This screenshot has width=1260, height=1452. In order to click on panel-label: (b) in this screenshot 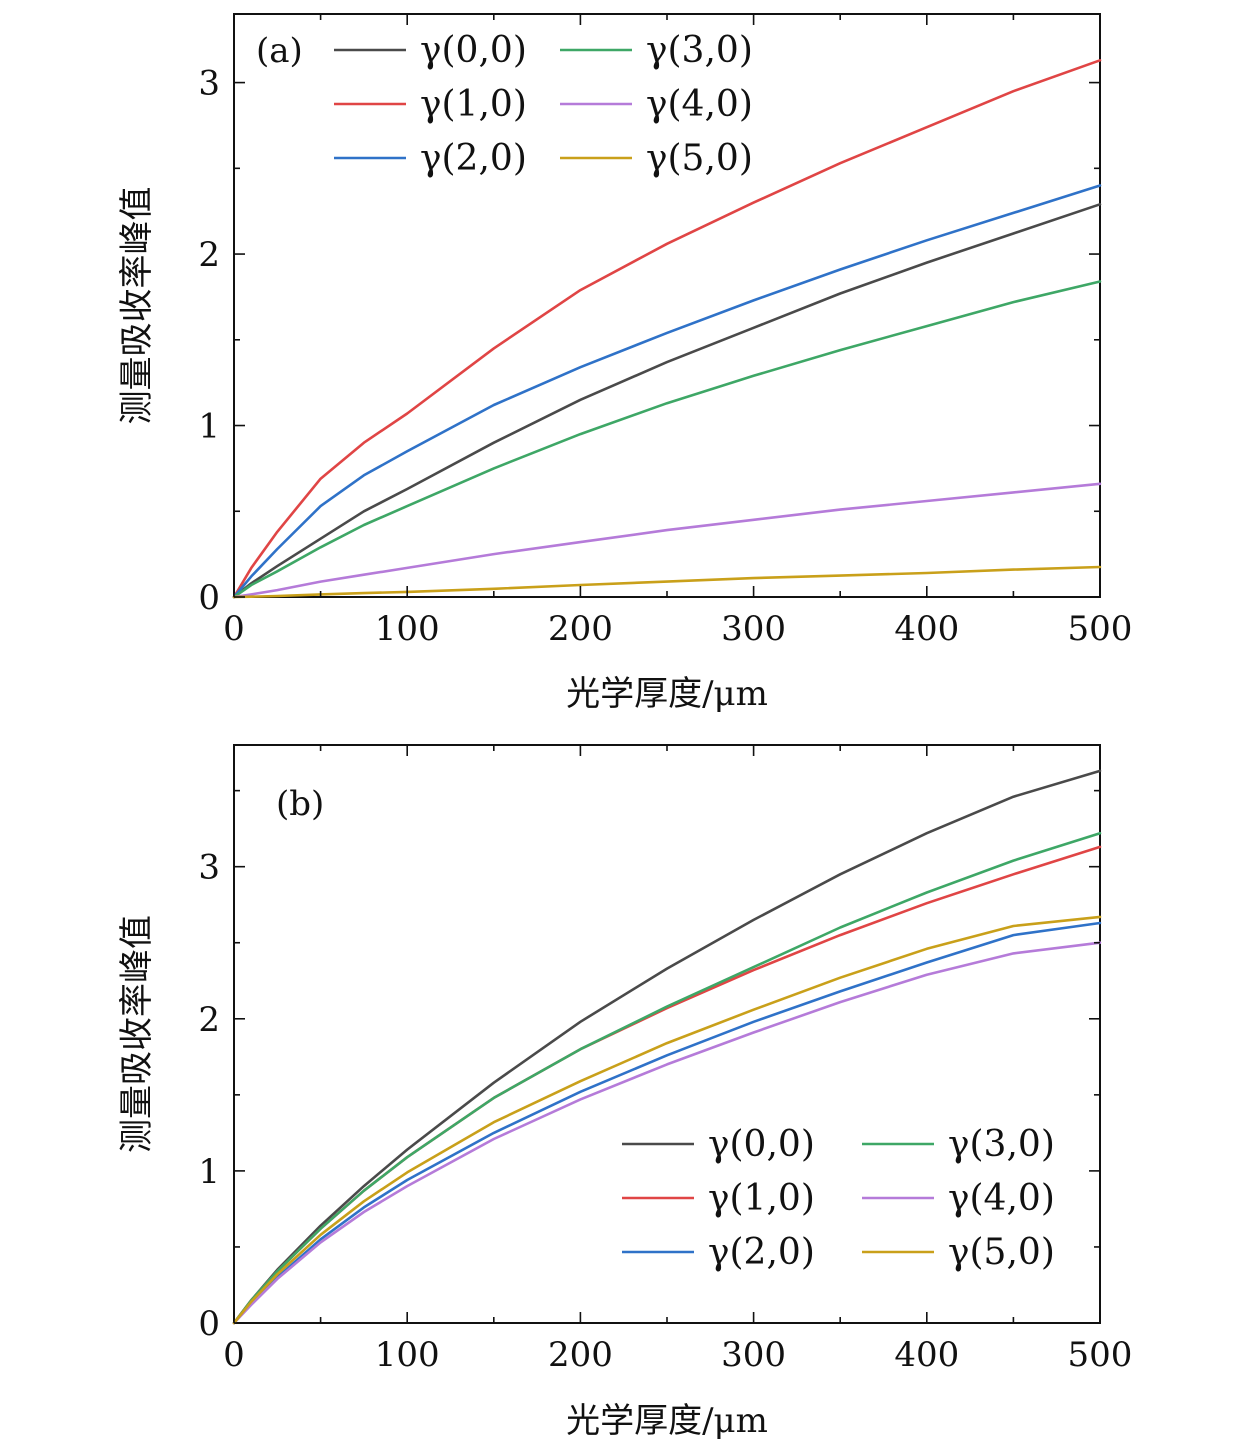, I will do `click(300, 804)`.